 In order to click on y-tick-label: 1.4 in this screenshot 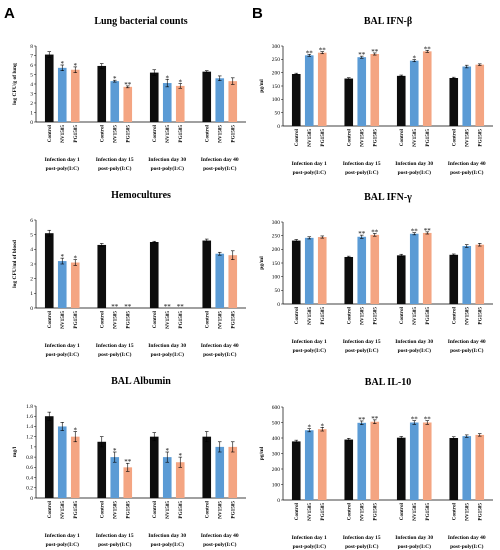, I will do `click(29, 427)`.